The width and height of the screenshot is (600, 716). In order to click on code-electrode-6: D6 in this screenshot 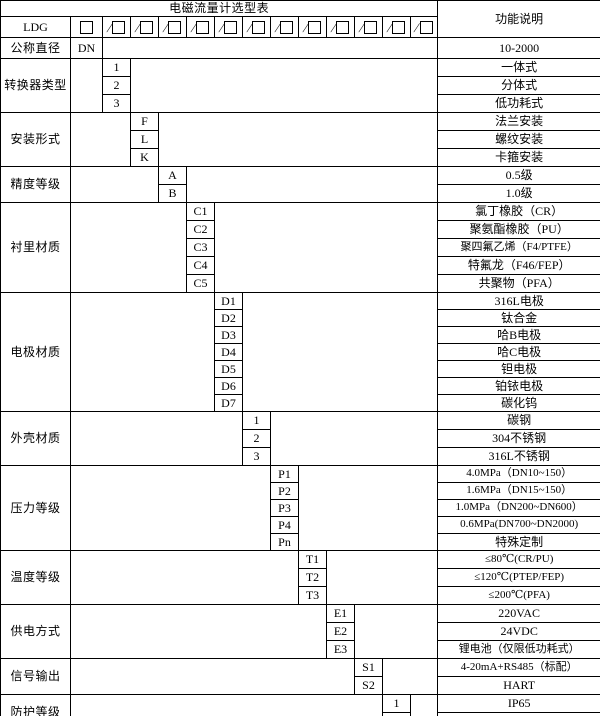, I will do `click(228, 386)`.